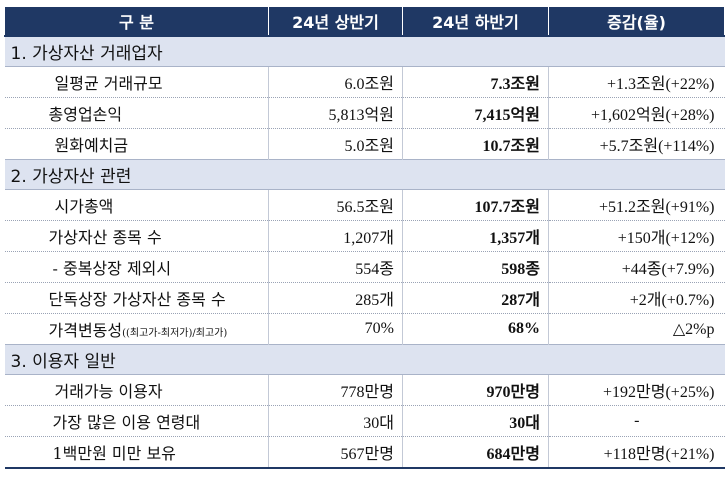 This screenshot has height=490, width=728. What do you see at coordinates (637, 390) in the screenshot?
I see `cell-change: +192만명(+25%)` at bounding box center [637, 390].